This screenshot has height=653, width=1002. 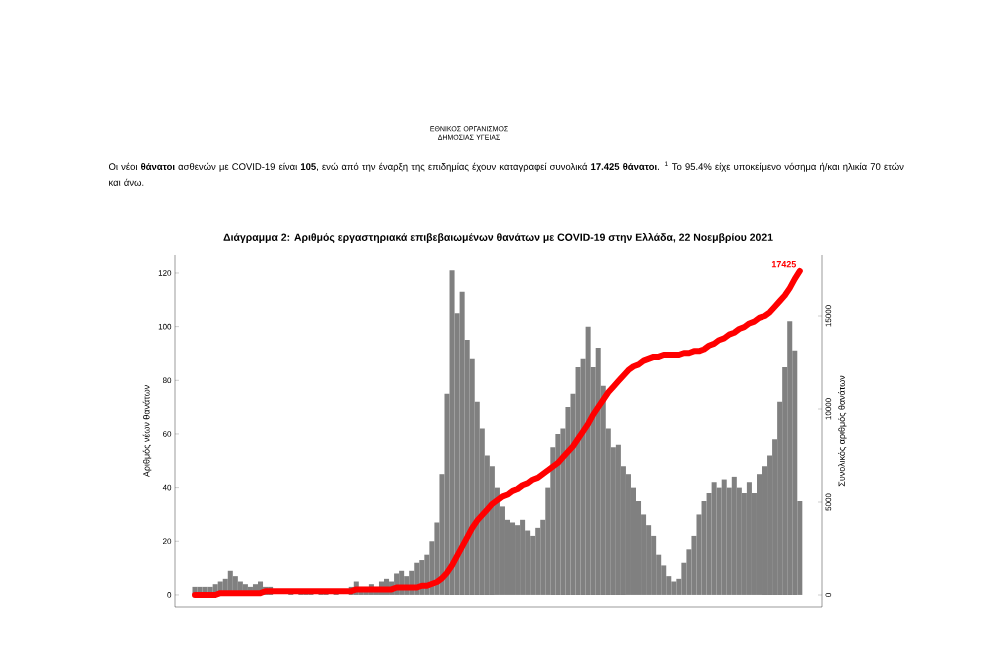 What do you see at coordinates (784, 264) in the screenshot?
I see `annotation: 17425` at bounding box center [784, 264].